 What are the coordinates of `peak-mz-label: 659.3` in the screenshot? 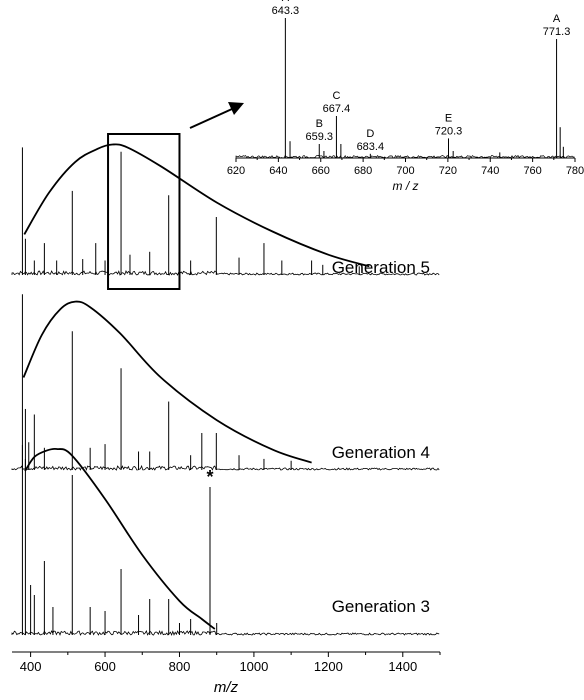 It's located at (320, 137).